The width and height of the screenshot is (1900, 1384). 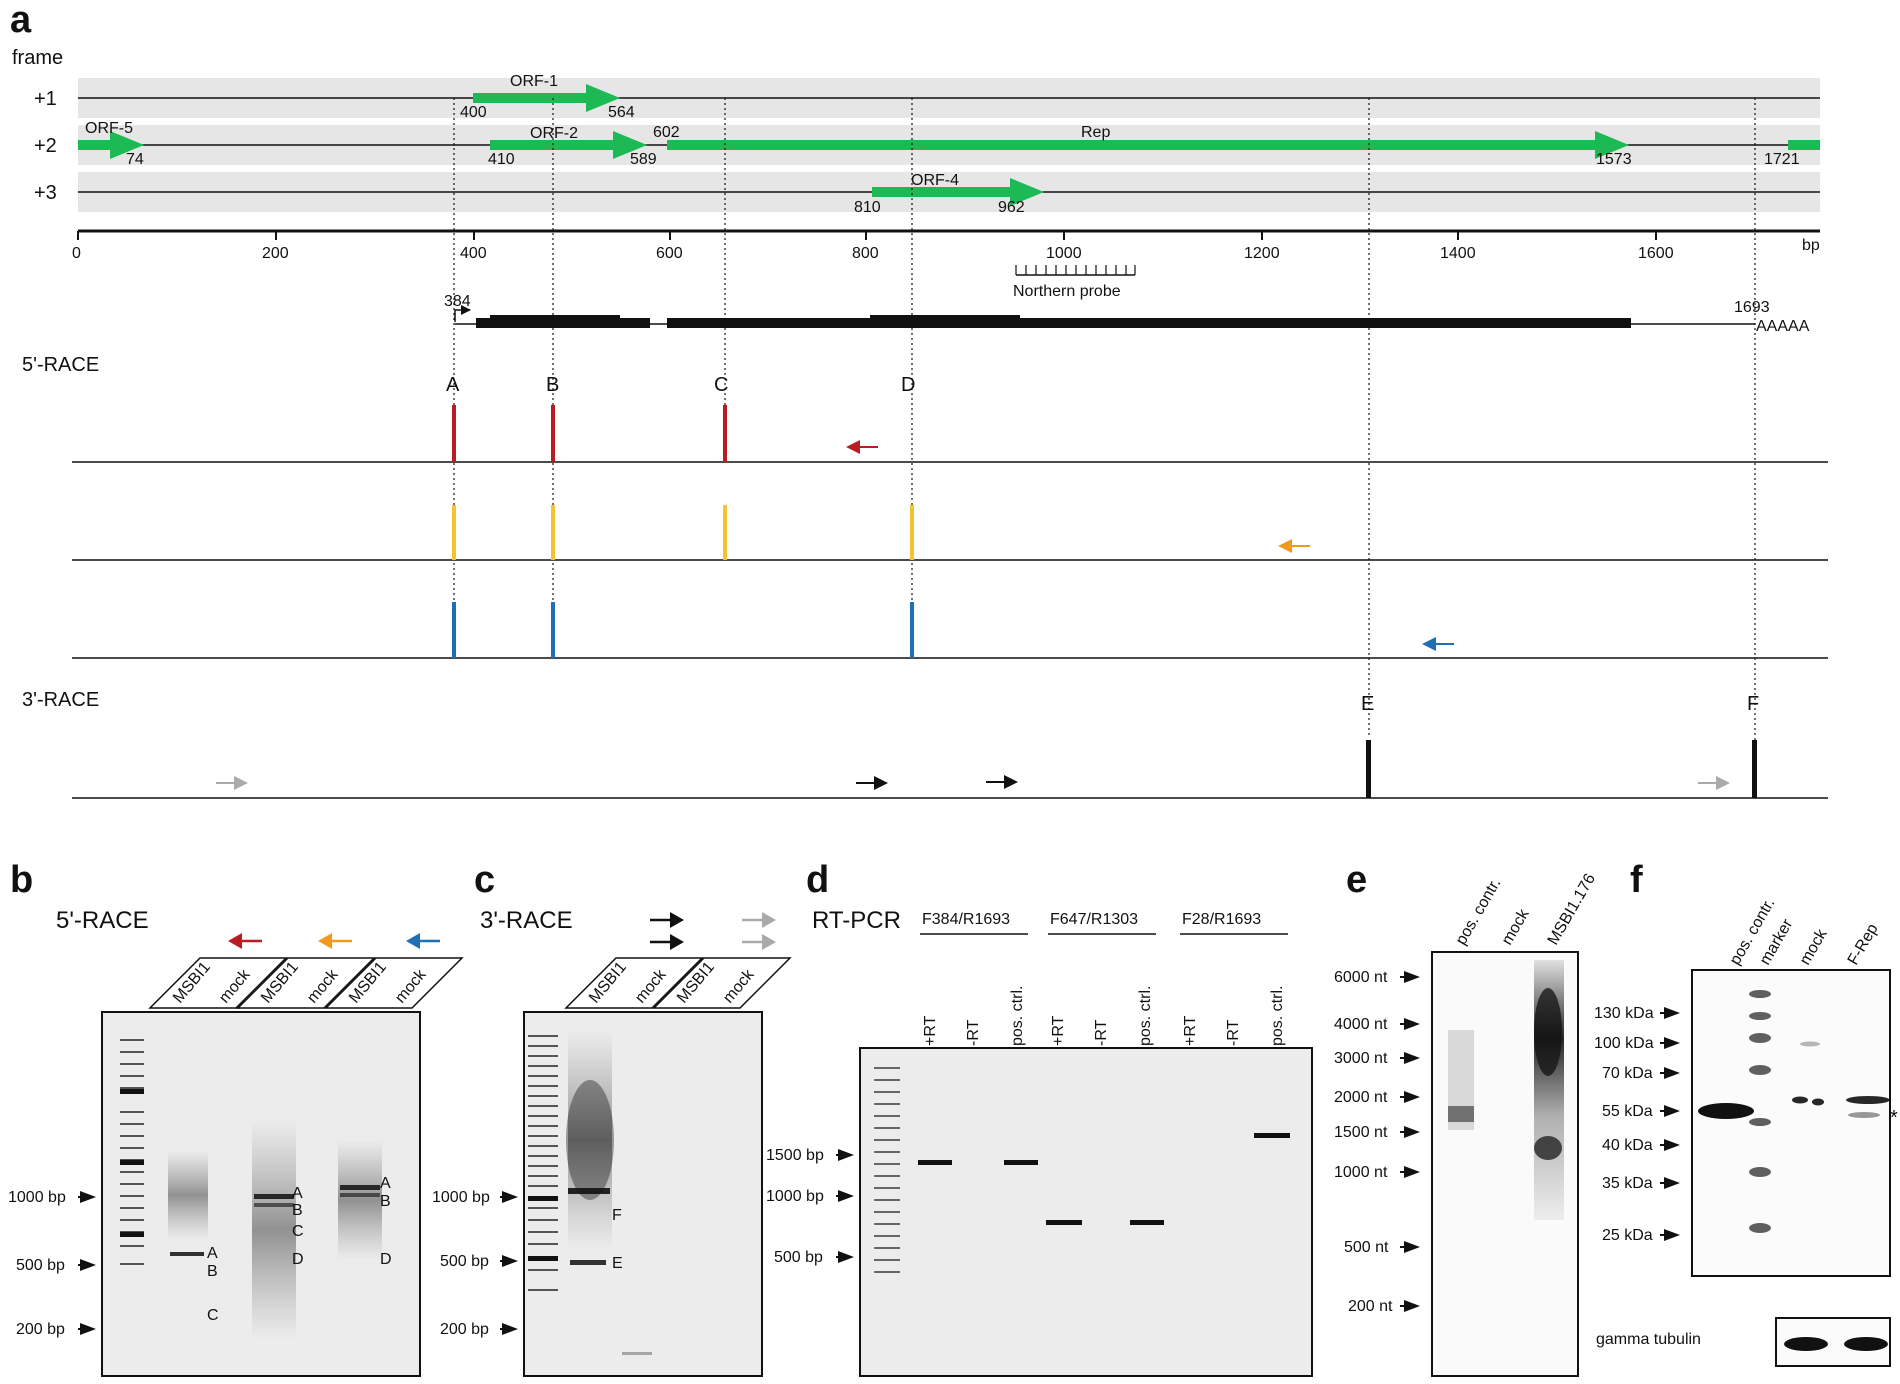 I want to click on b-l1-C: C, so click(x=213, y=1315).